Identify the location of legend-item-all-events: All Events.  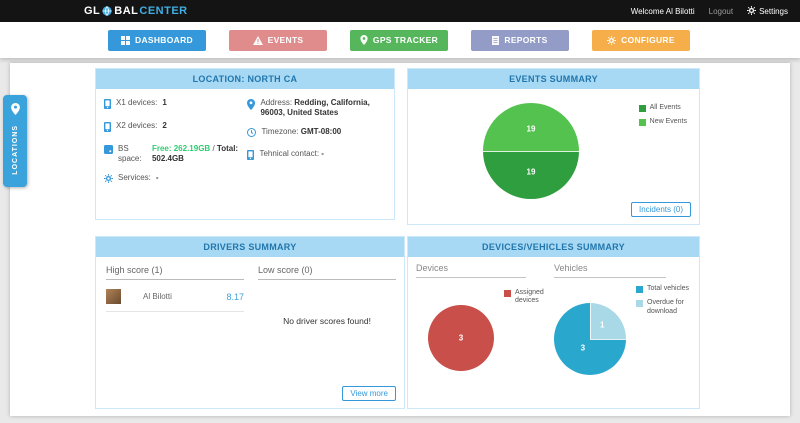
(662, 108).